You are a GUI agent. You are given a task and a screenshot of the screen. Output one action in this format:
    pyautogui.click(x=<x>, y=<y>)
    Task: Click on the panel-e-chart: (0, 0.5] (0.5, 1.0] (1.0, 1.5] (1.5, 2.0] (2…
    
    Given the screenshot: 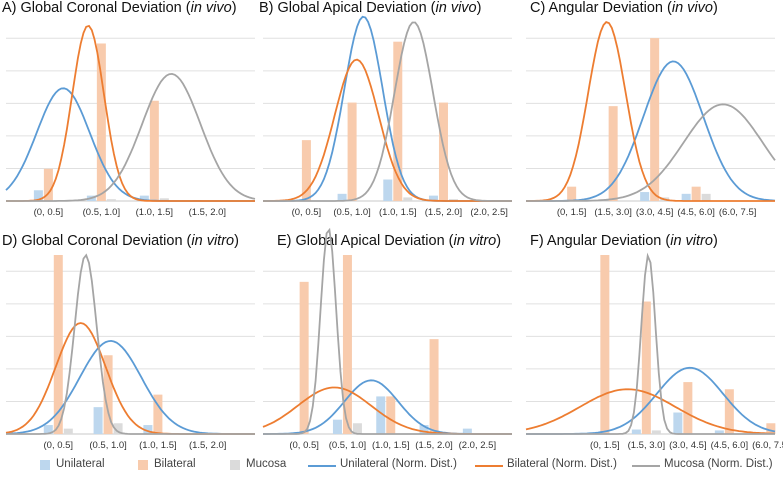 What is the action you would take?
    pyautogui.click(x=387, y=339)
    